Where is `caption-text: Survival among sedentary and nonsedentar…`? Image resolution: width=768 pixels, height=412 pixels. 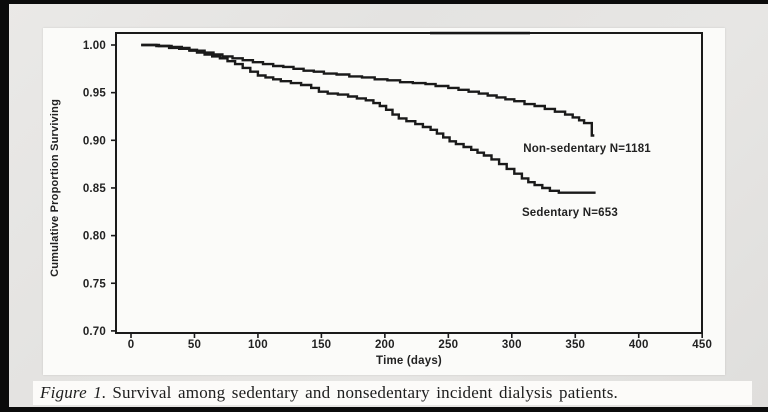
caption-text: Survival among sedentary and nonsedentar… is located at coordinates (365, 392).